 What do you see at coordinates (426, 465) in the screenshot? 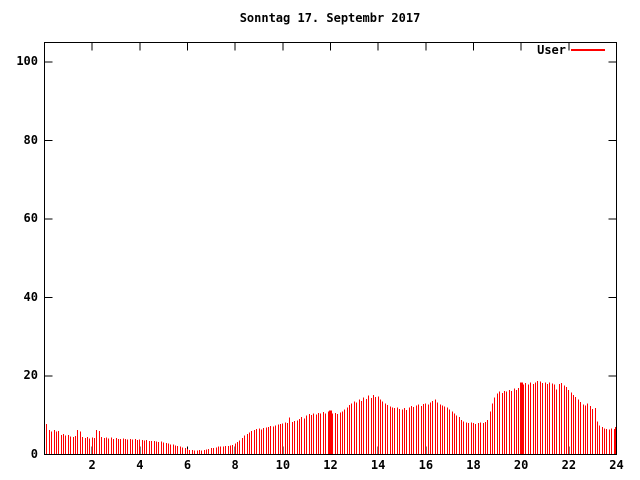
I see `x-tick-label-16: 16` at bounding box center [426, 465].